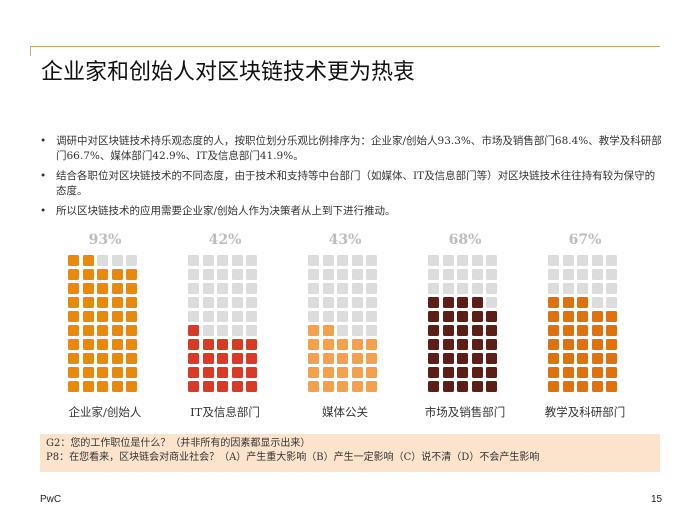 This screenshot has height=525, width=700. Describe the element at coordinates (51, 499) in the screenshot. I see `footer-brand: PwC` at that location.